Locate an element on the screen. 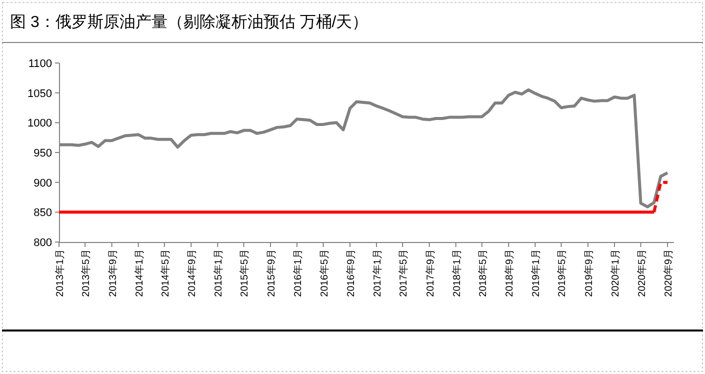  y-tick-label: 900 is located at coordinates (43, 183).